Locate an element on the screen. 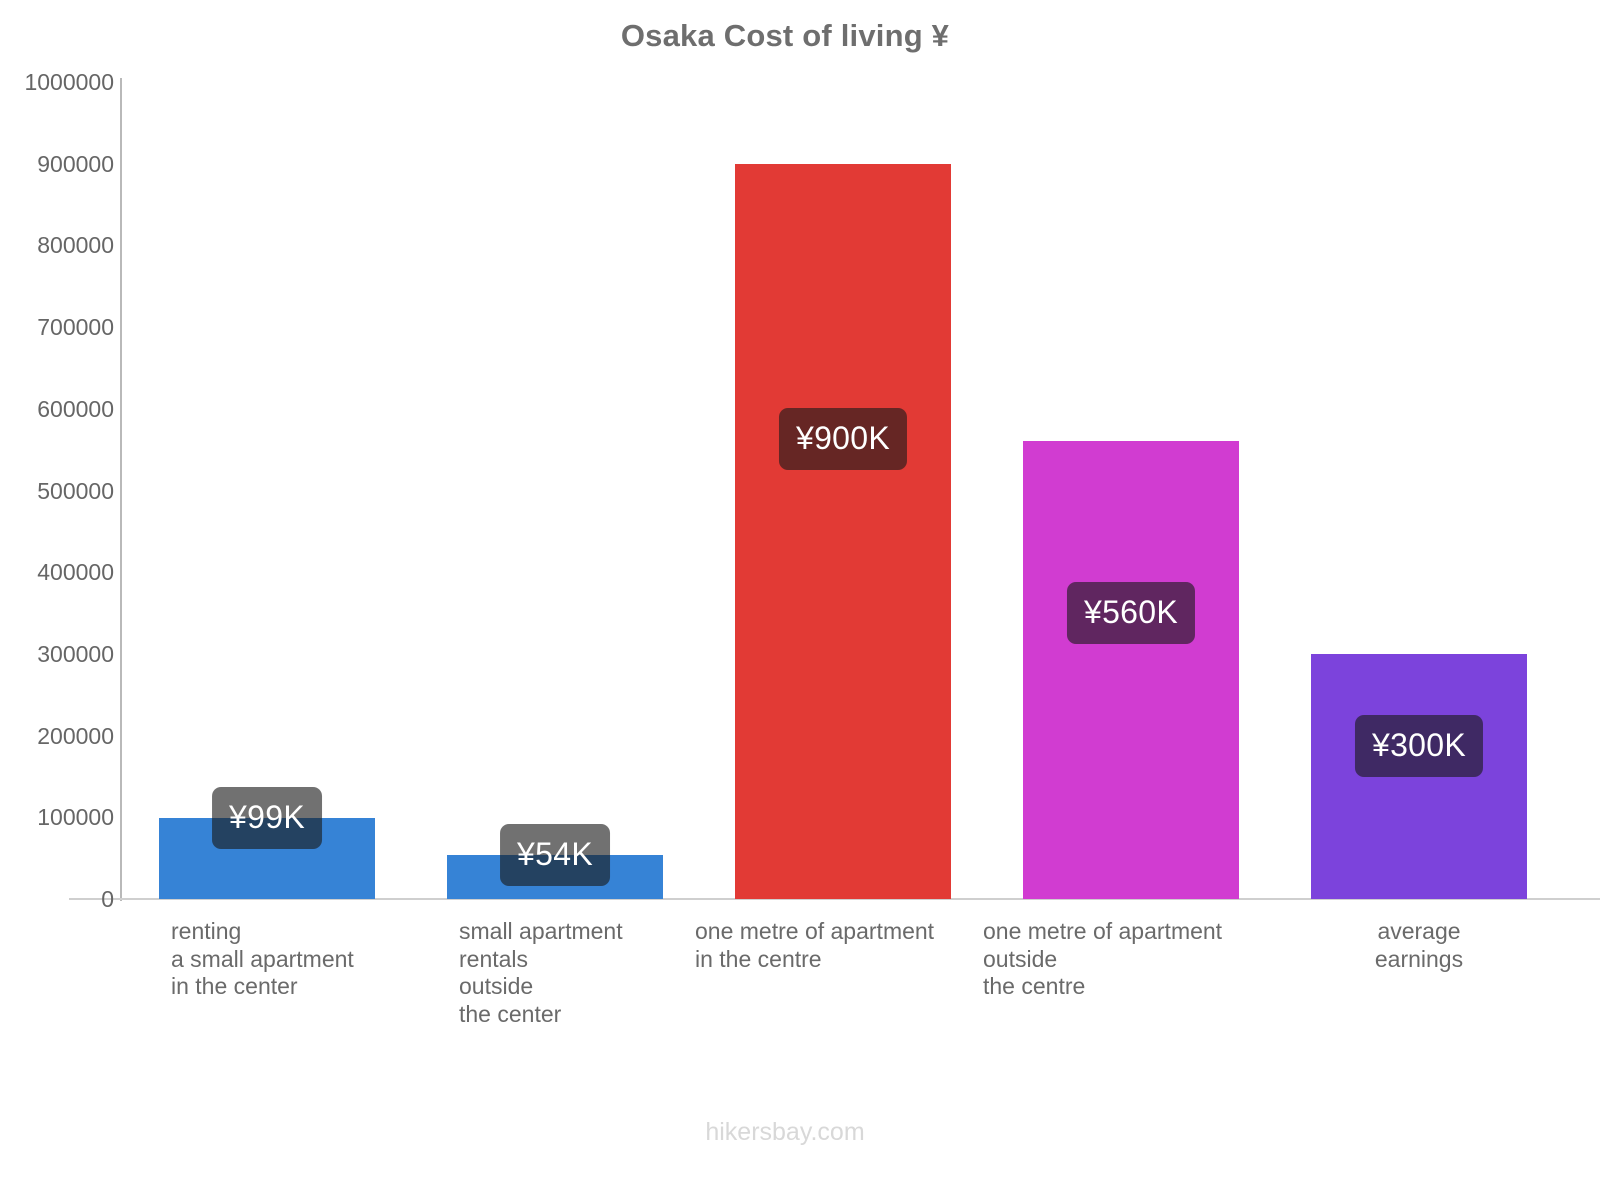  y-axis-tick-label: 0 is located at coordinates (107, 899).